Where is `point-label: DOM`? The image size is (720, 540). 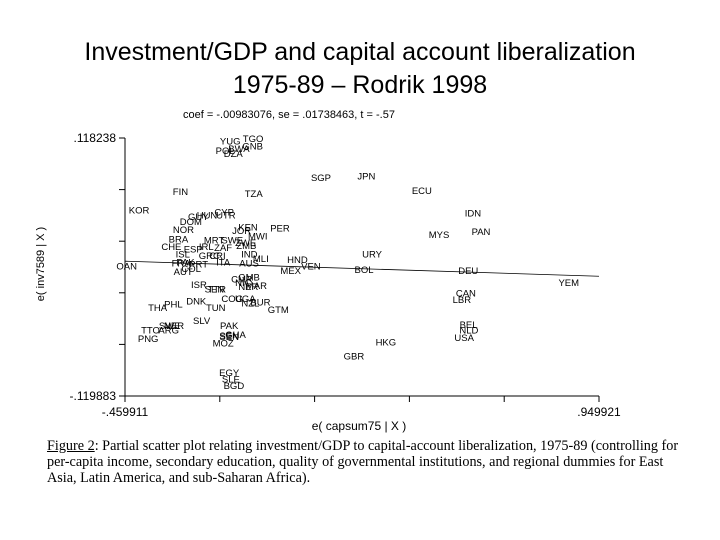
point-label: DOM is located at coordinates (191, 222).